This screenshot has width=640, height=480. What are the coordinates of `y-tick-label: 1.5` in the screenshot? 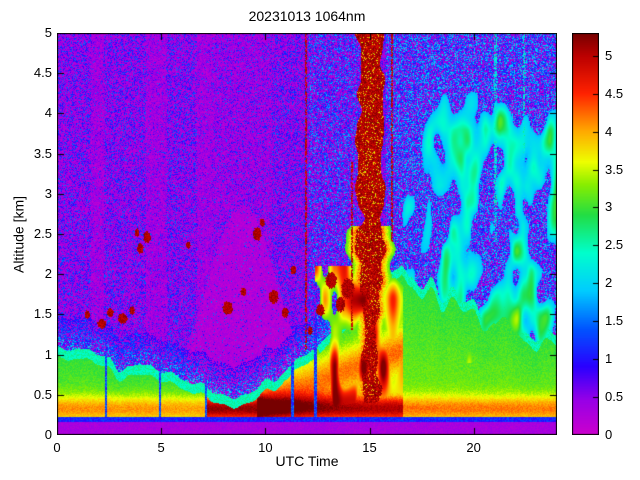 It's located at (42, 314).